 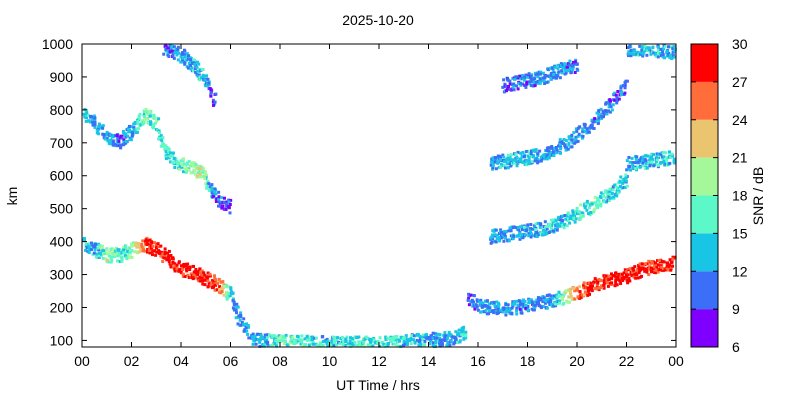 What do you see at coordinates (651, 161) in the screenshot?
I see `echo-trace` at bounding box center [651, 161].